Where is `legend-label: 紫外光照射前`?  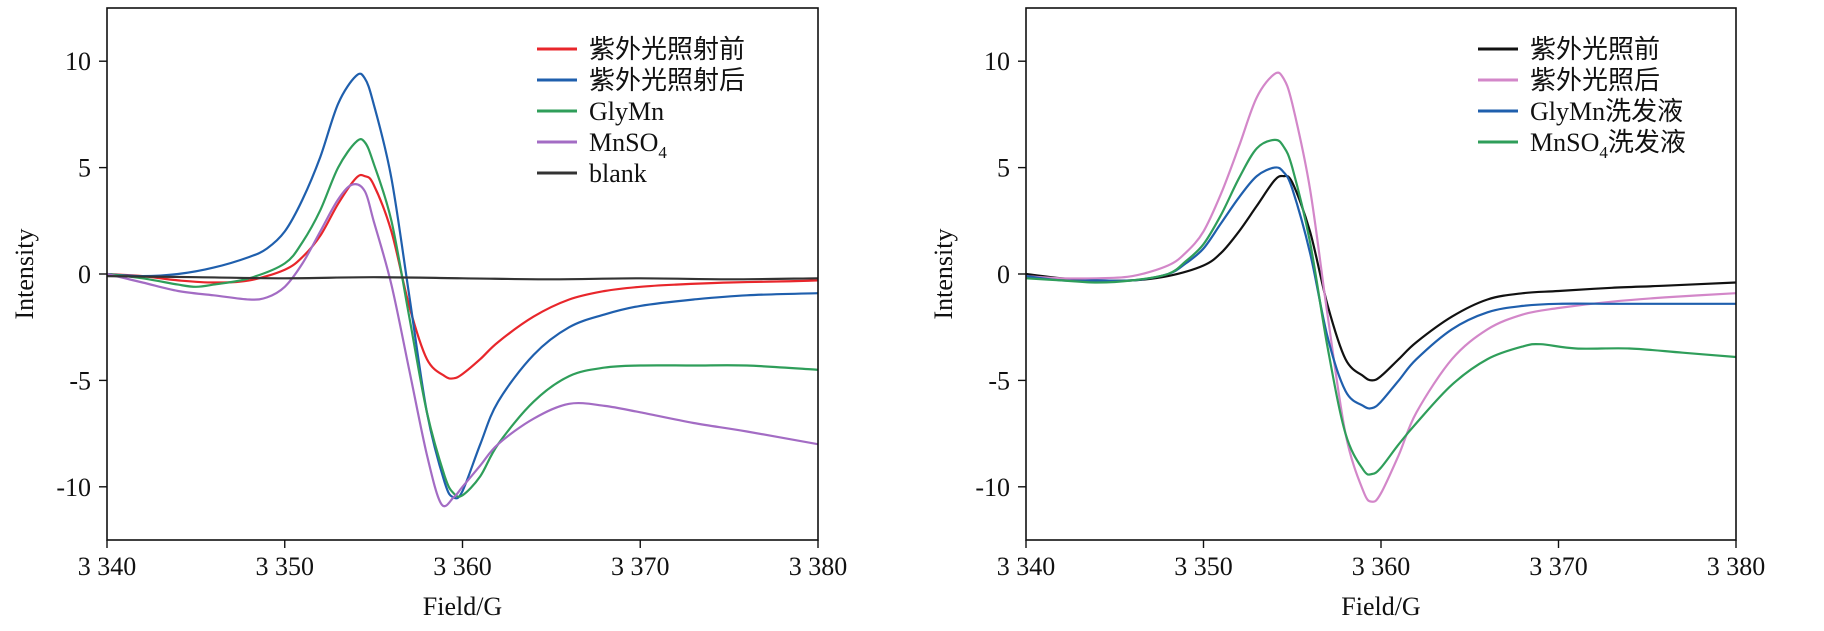 legend-label: 紫外光照射前 is located at coordinates (667, 49).